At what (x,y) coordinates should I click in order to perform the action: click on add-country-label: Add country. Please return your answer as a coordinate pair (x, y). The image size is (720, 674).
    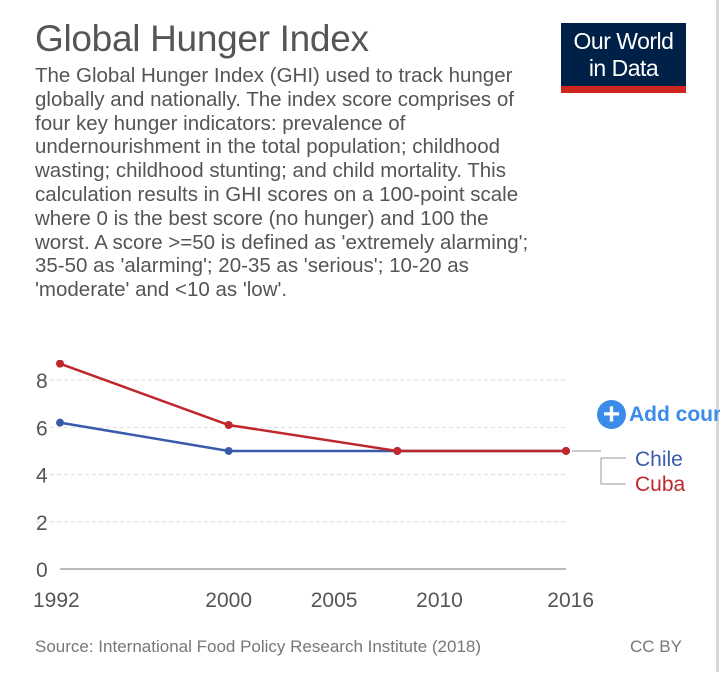
    Looking at the image, I should click on (674, 414).